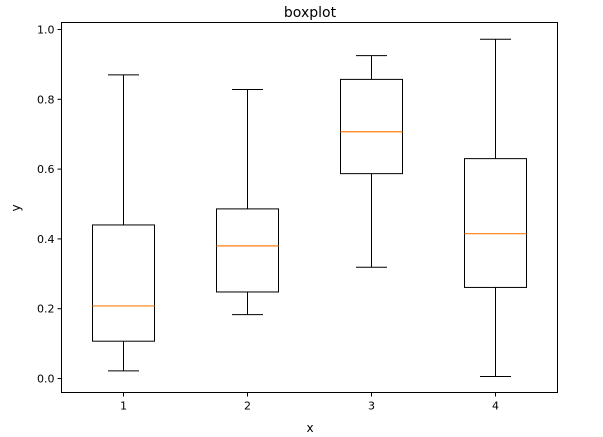 This screenshot has width=603, height=437. What do you see at coordinates (46, 29) in the screenshot?
I see `y-tick-label: 1.0` at bounding box center [46, 29].